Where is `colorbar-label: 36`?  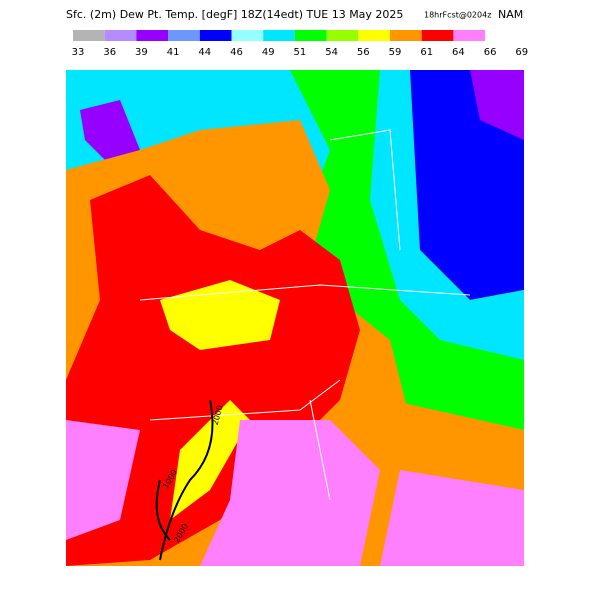
colorbar-label: 36 is located at coordinates (109, 52).